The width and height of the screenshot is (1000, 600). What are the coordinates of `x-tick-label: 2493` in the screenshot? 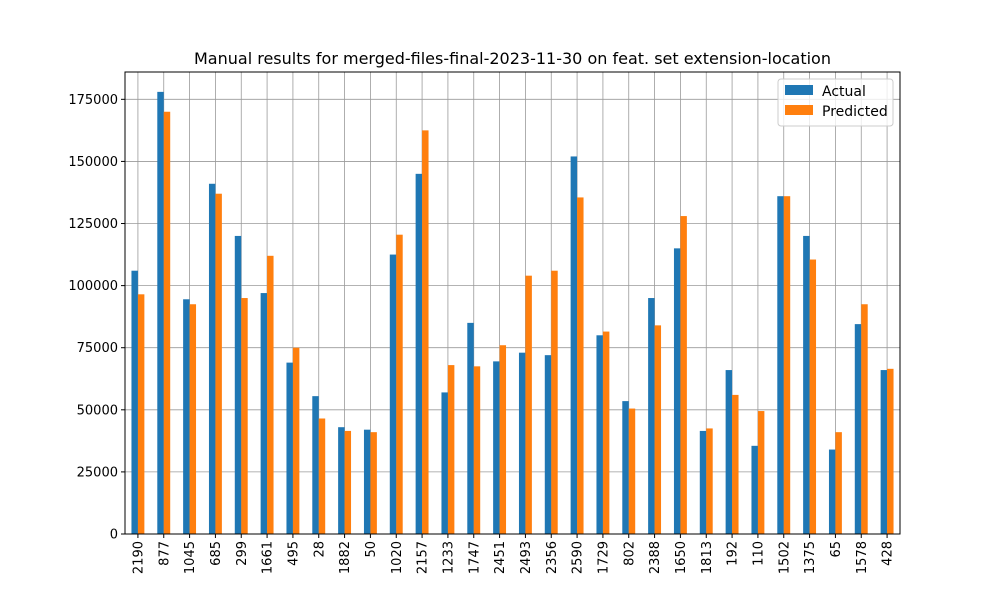 It's located at (526, 557).